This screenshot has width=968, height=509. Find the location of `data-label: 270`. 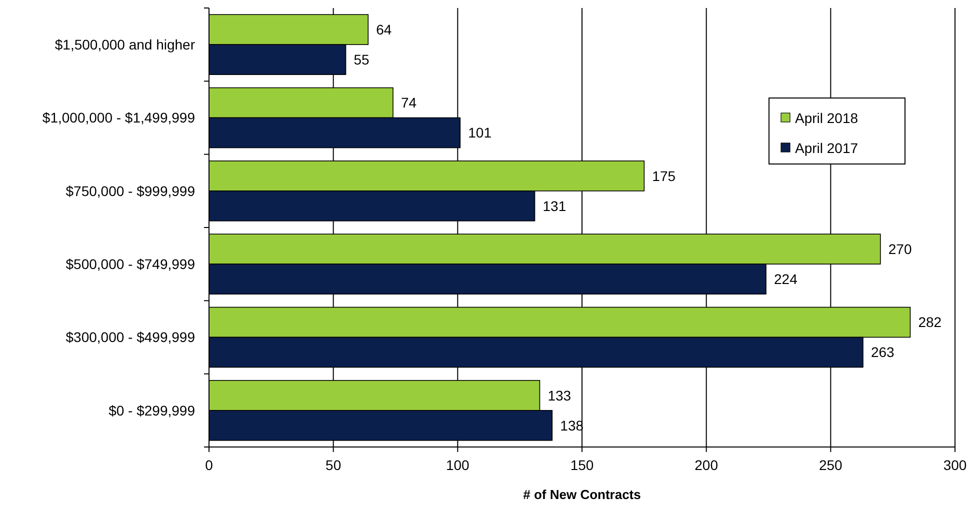

data-label: 270 is located at coordinates (900, 248).